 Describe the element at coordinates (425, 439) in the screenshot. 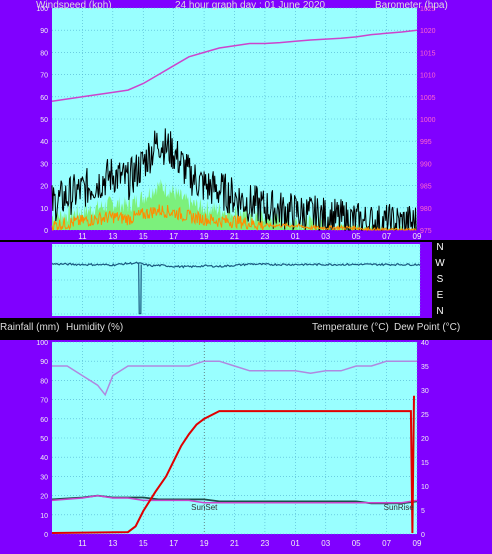

I see `bottom-right-tick: 20` at that location.